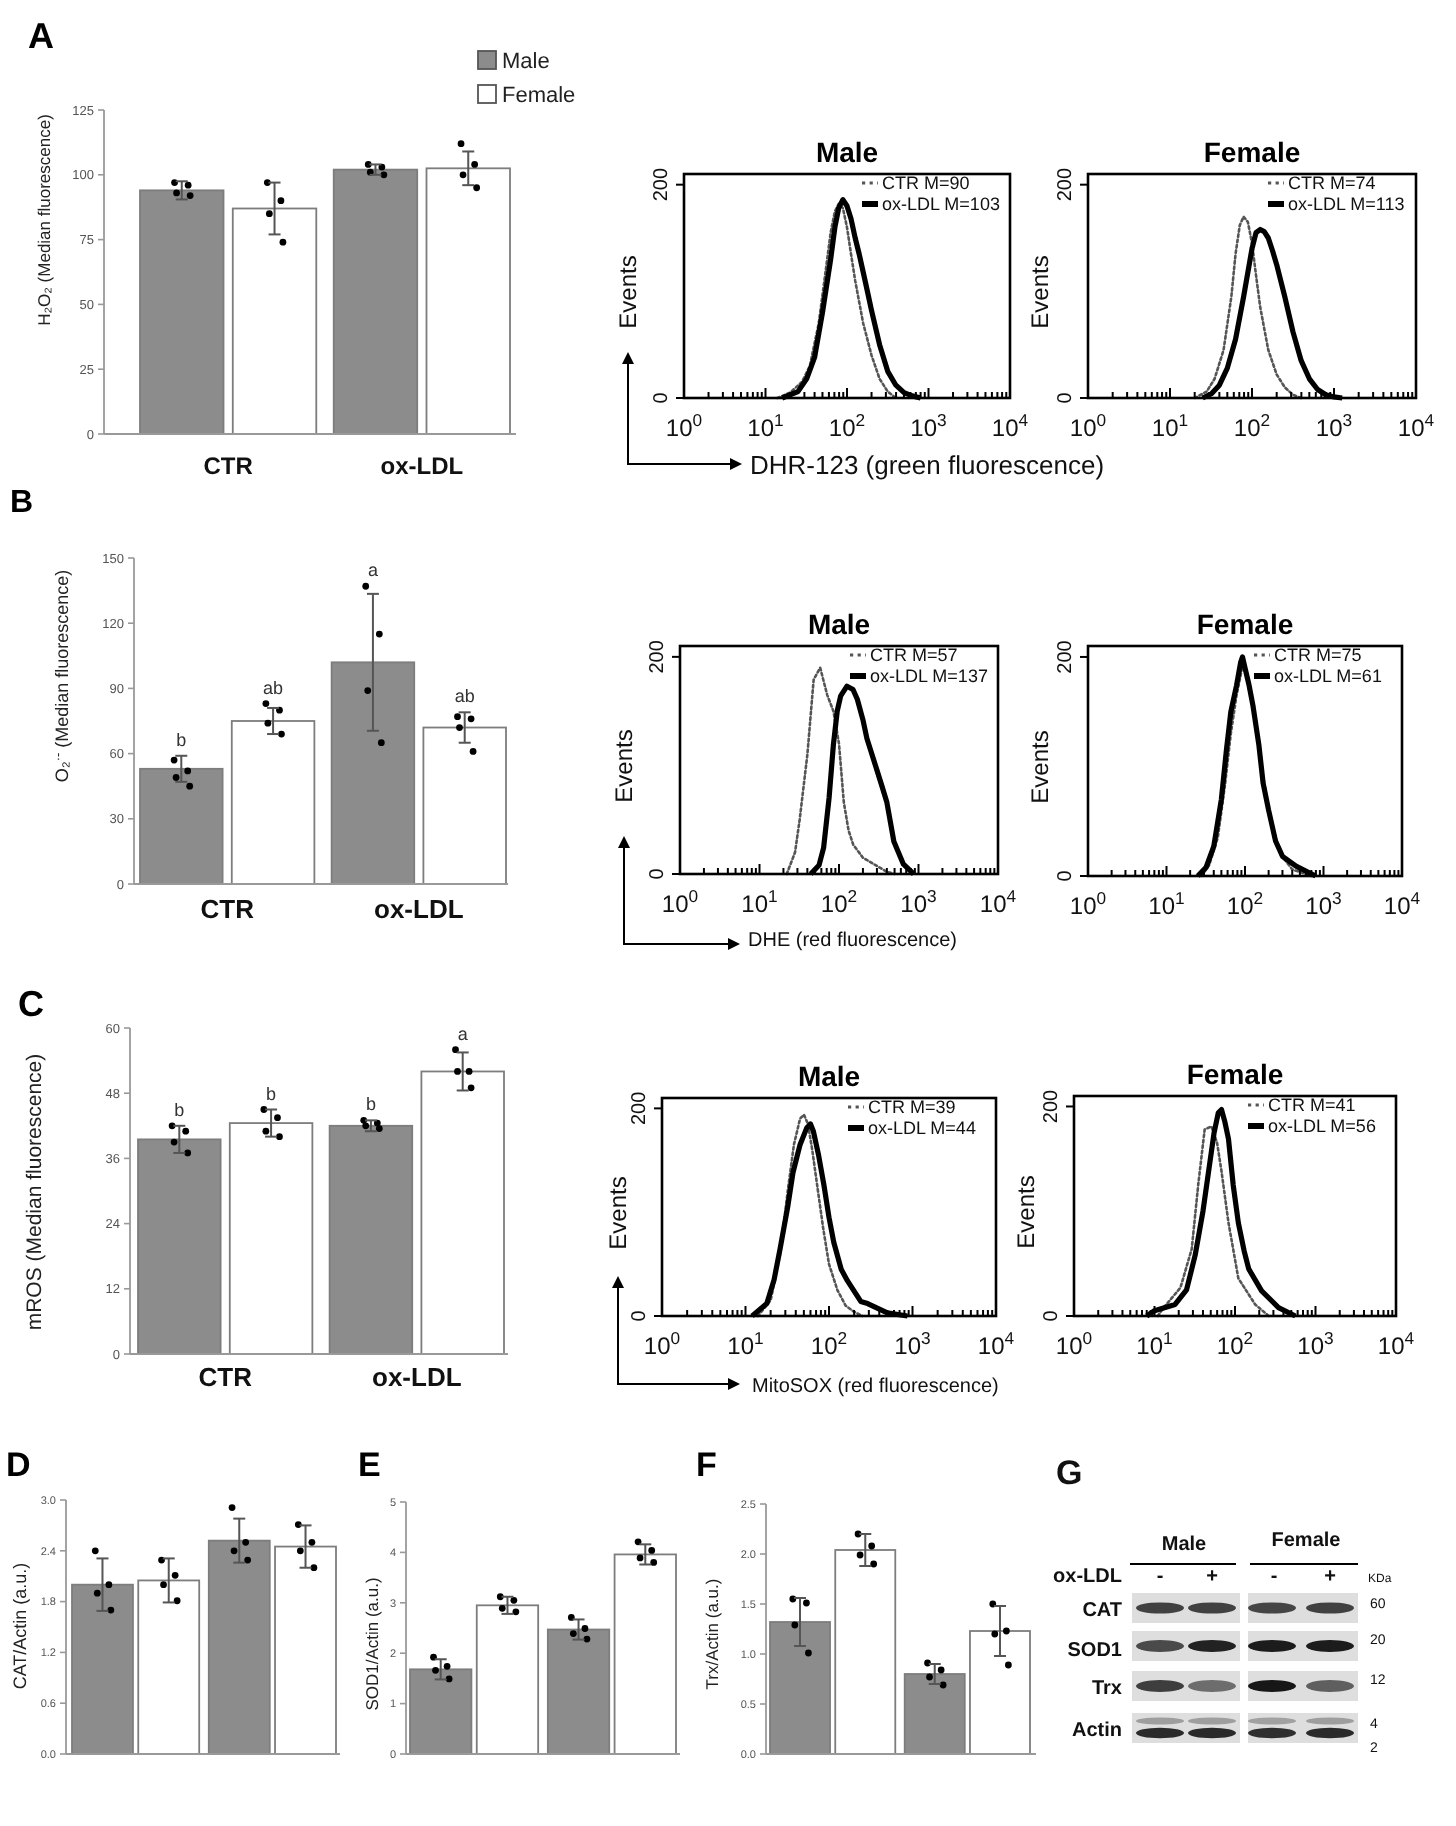  What do you see at coordinates (912, 1107) in the screenshot?
I see `legend-label: CTR M=39` at bounding box center [912, 1107].